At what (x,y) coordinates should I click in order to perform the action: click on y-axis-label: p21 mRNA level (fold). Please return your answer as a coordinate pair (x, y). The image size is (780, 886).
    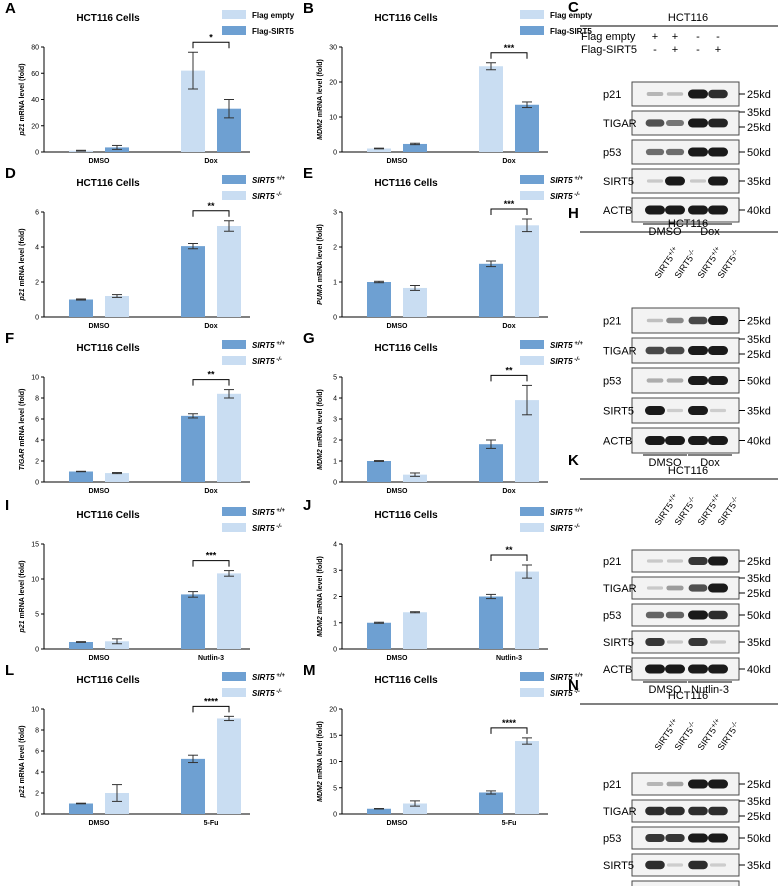
    Looking at the image, I should click on (22, 264).